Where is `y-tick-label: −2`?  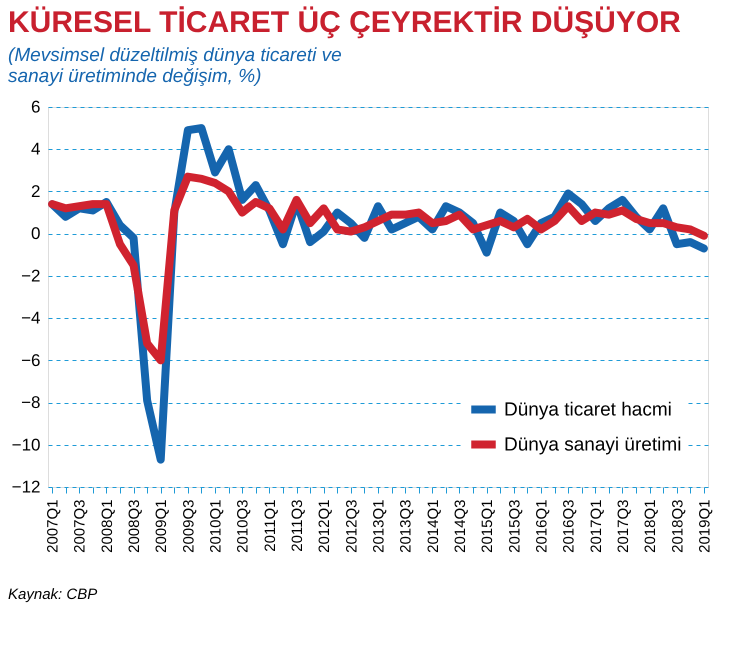 y-tick-label: −2 is located at coordinates (30, 276).